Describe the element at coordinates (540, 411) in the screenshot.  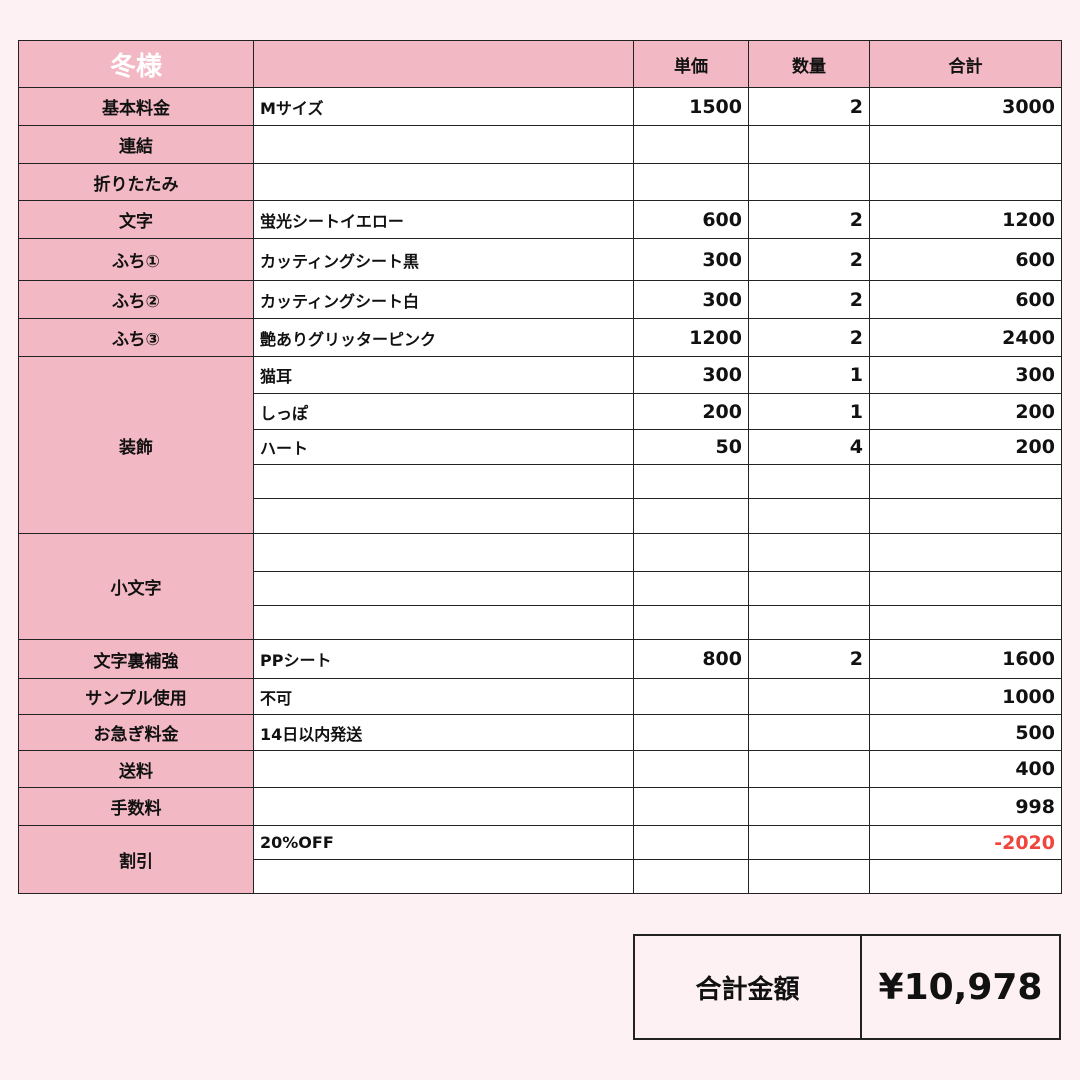
I see `table-row: しっぽ 200 1 200` at that location.